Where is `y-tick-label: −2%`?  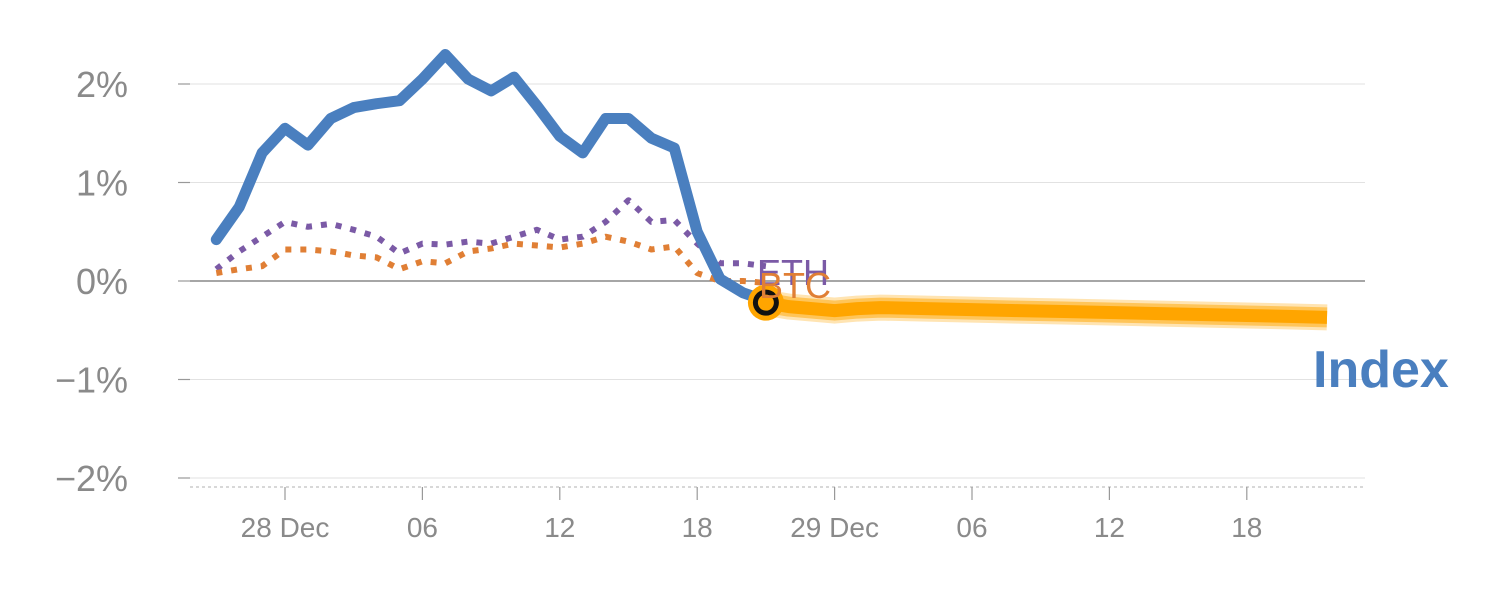 y-tick-label: −2% is located at coordinates (91, 478).